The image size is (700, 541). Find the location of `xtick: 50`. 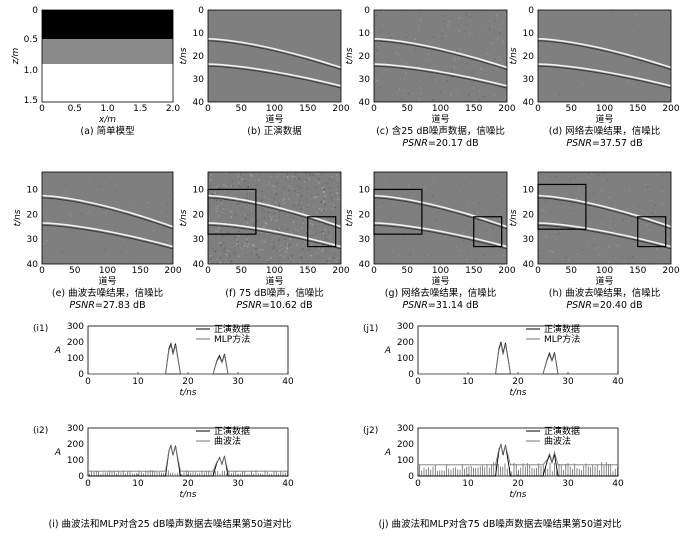

xtick: 50 is located at coordinates (408, 109).